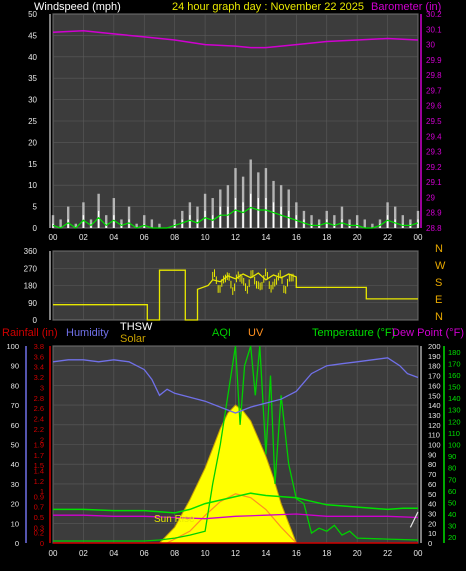 Image resolution: width=466 pixels, height=571 pixels. What do you see at coordinates (434, 152) in the screenshot?
I see `barometer-tick-label: 29.3` at bounding box center [434, 152].